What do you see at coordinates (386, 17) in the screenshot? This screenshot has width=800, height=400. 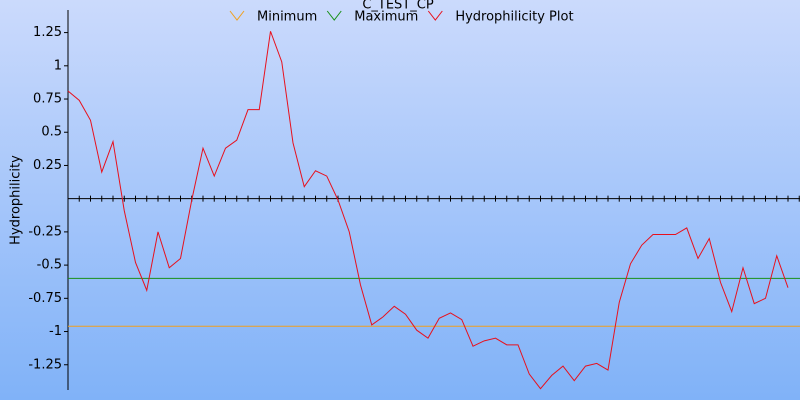 I see `legend-label: Maximum` at bounding box center [386, 17].